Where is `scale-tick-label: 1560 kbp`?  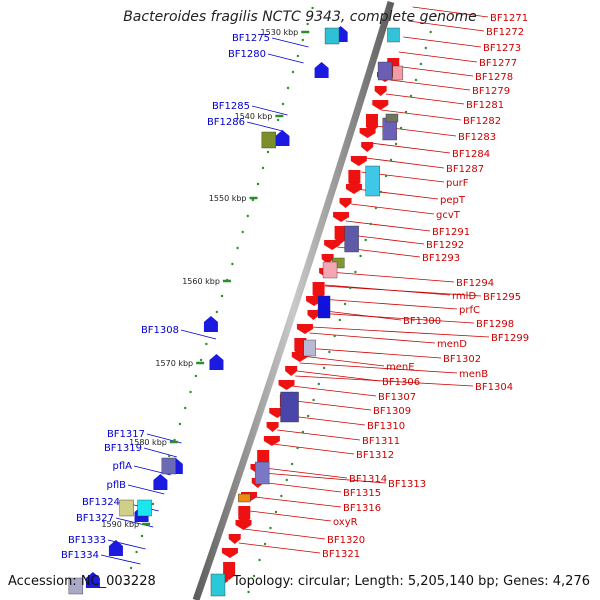 scale-tick-label: 1560 kbp is located at coordinates (201, 281).